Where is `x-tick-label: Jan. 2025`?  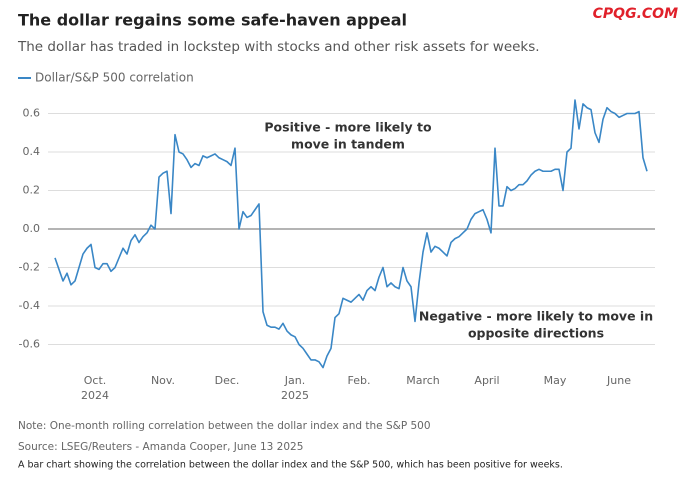 x-tick-label: Jan. 2025 is located at coordinates (295, 388).